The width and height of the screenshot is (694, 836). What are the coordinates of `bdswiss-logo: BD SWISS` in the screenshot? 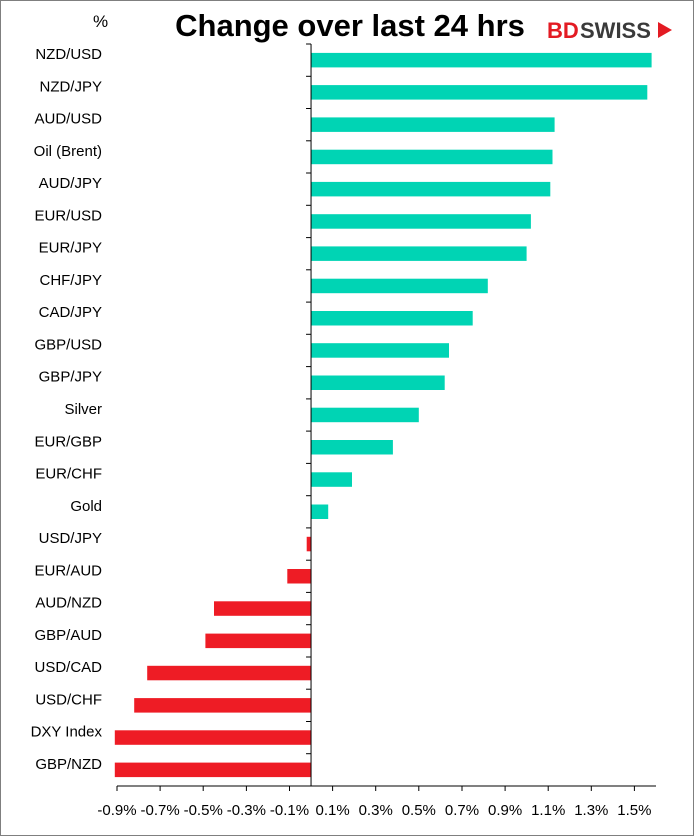 It's located at (609, 30).